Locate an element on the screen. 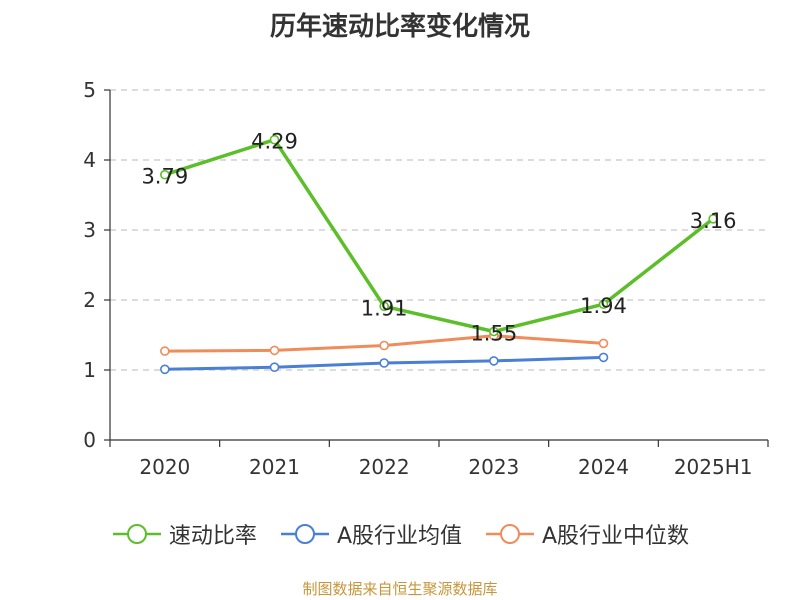 The height and width of the screenshot is (600, 800). data-label: 4.29 is located at coordinates (274, 142).